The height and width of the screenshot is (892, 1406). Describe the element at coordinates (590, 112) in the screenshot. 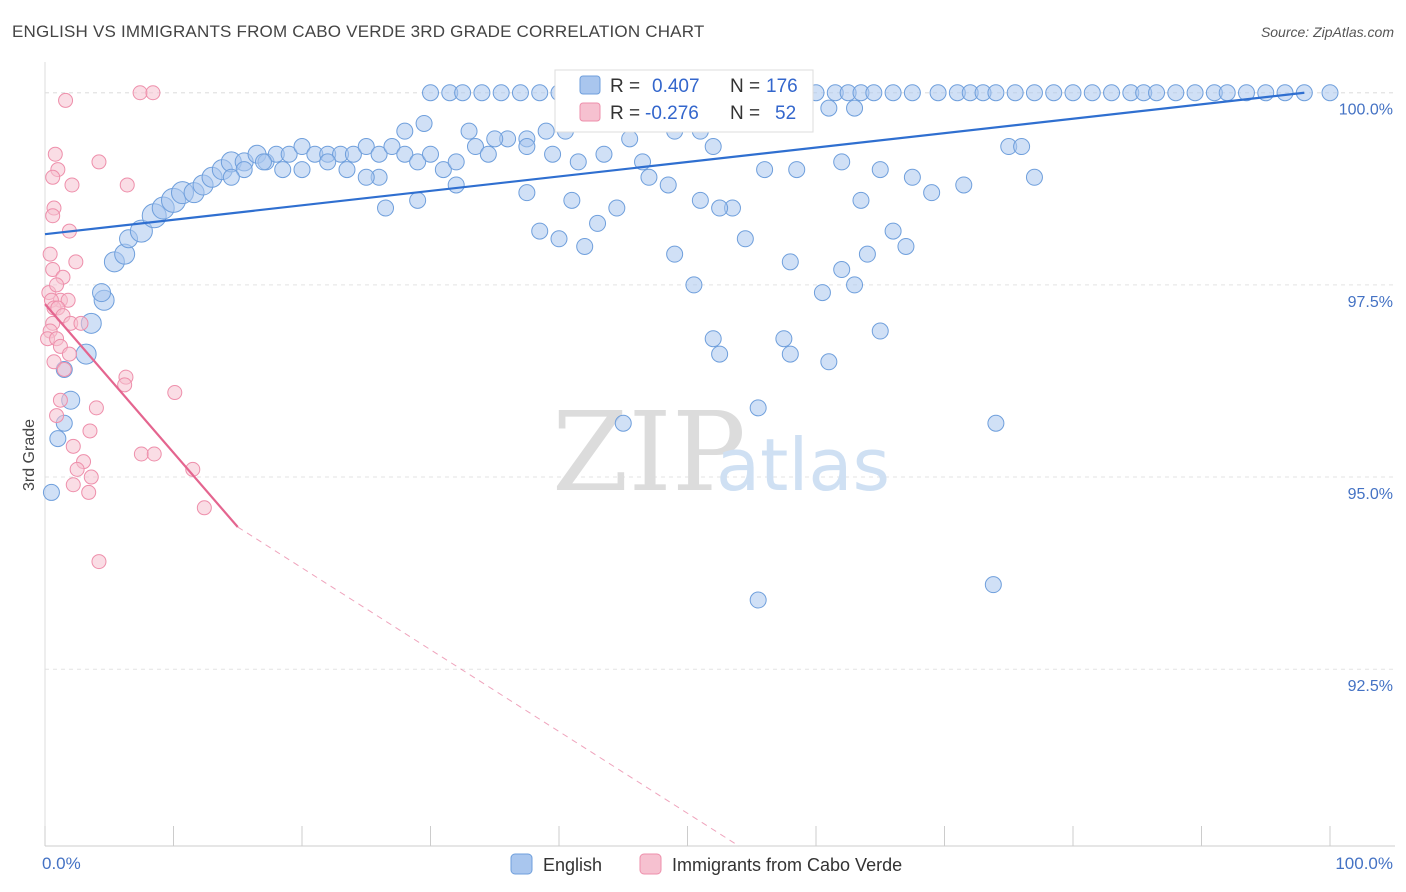

I see `stats-cabo-swatch` at that location.